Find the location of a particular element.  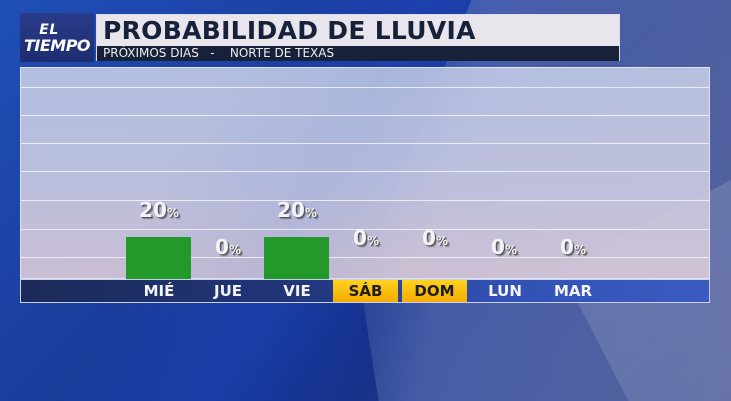

day-label-sab: SÁB is located at coordinates (365, 291).